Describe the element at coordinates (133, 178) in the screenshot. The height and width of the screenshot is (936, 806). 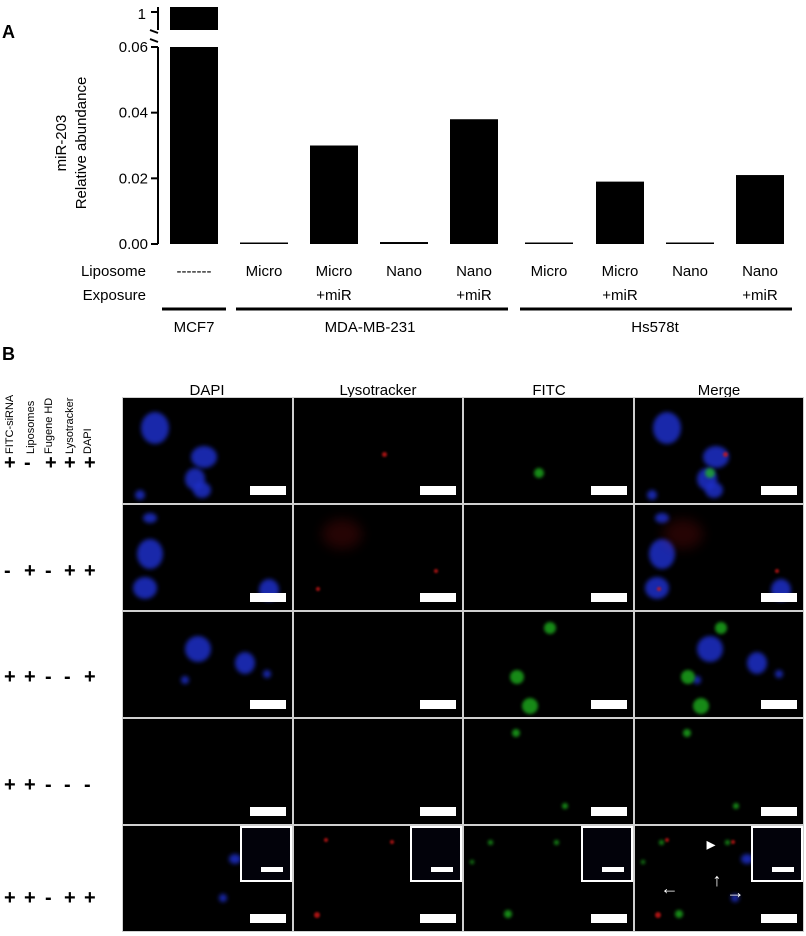
I see `y-tick-label: 0.02` at that location.